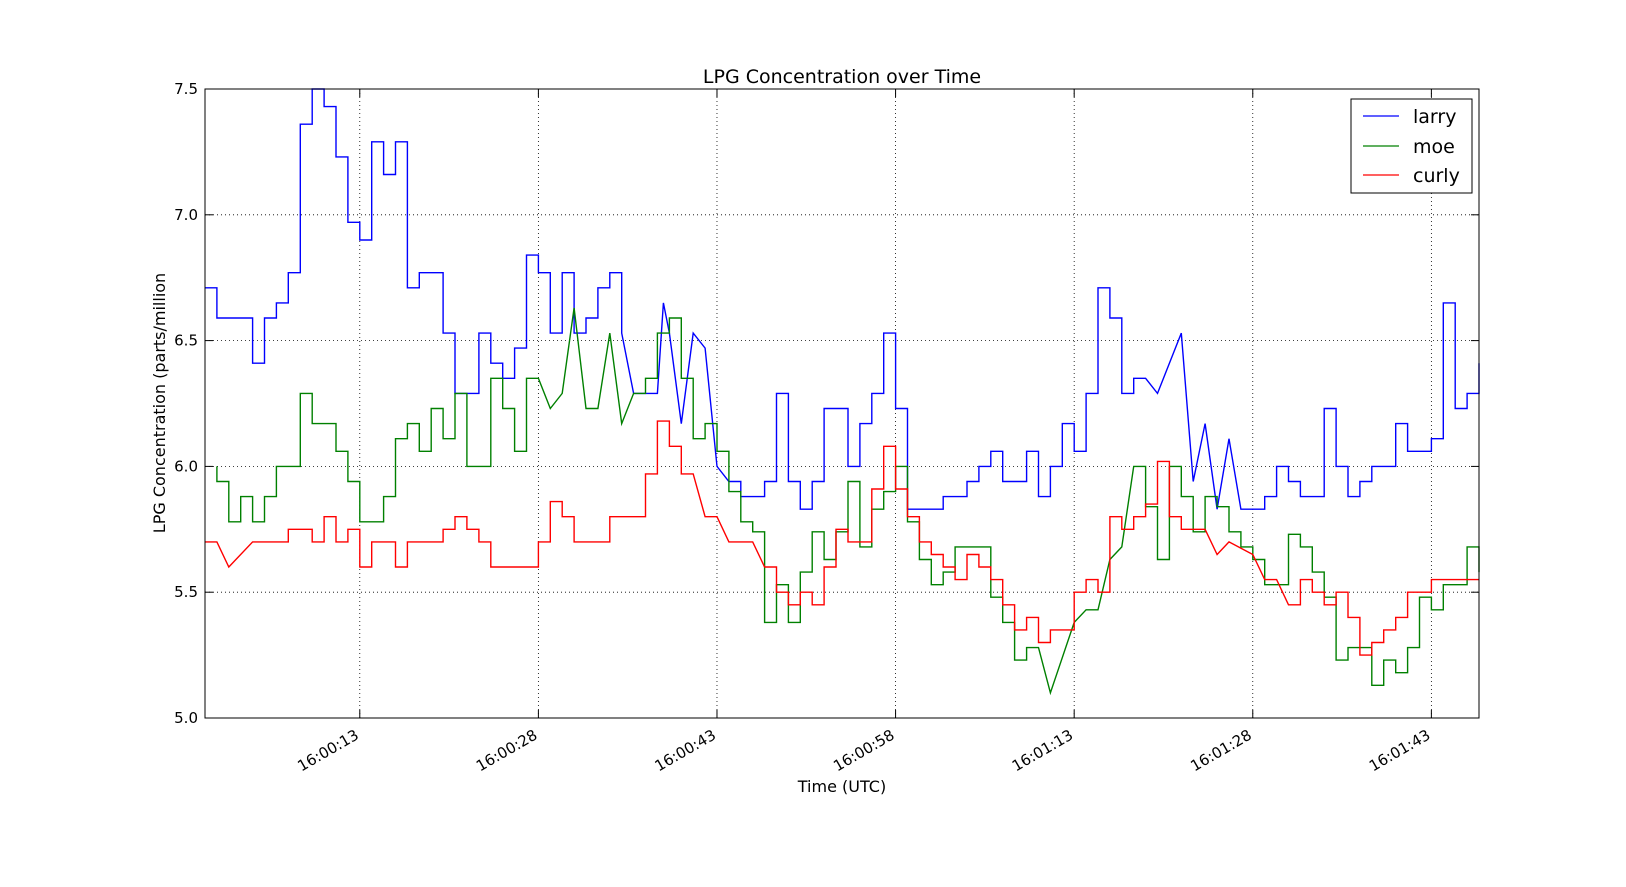 Image resolution: width=1626 pixels, height=887 pixels. I want to click on legend: larry moe curly, so click(1411, 146).